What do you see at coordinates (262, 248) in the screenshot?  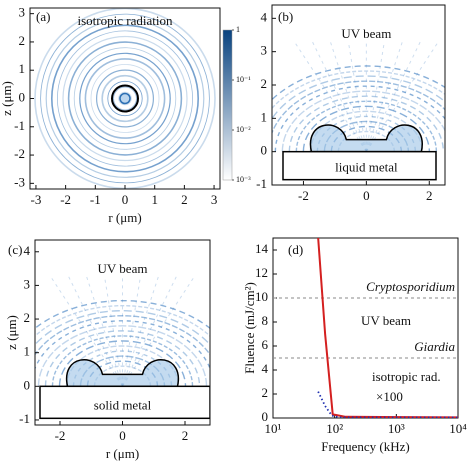 I see `y-tick-label: 14` at bounding box center [262, 248].